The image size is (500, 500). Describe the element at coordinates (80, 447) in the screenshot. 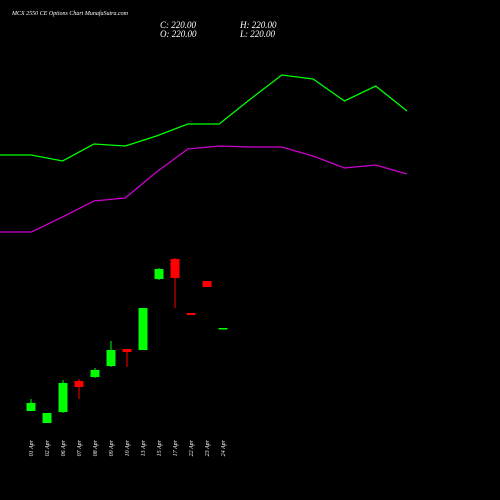

I see `x-tick-label: 07 Apr` at that location.